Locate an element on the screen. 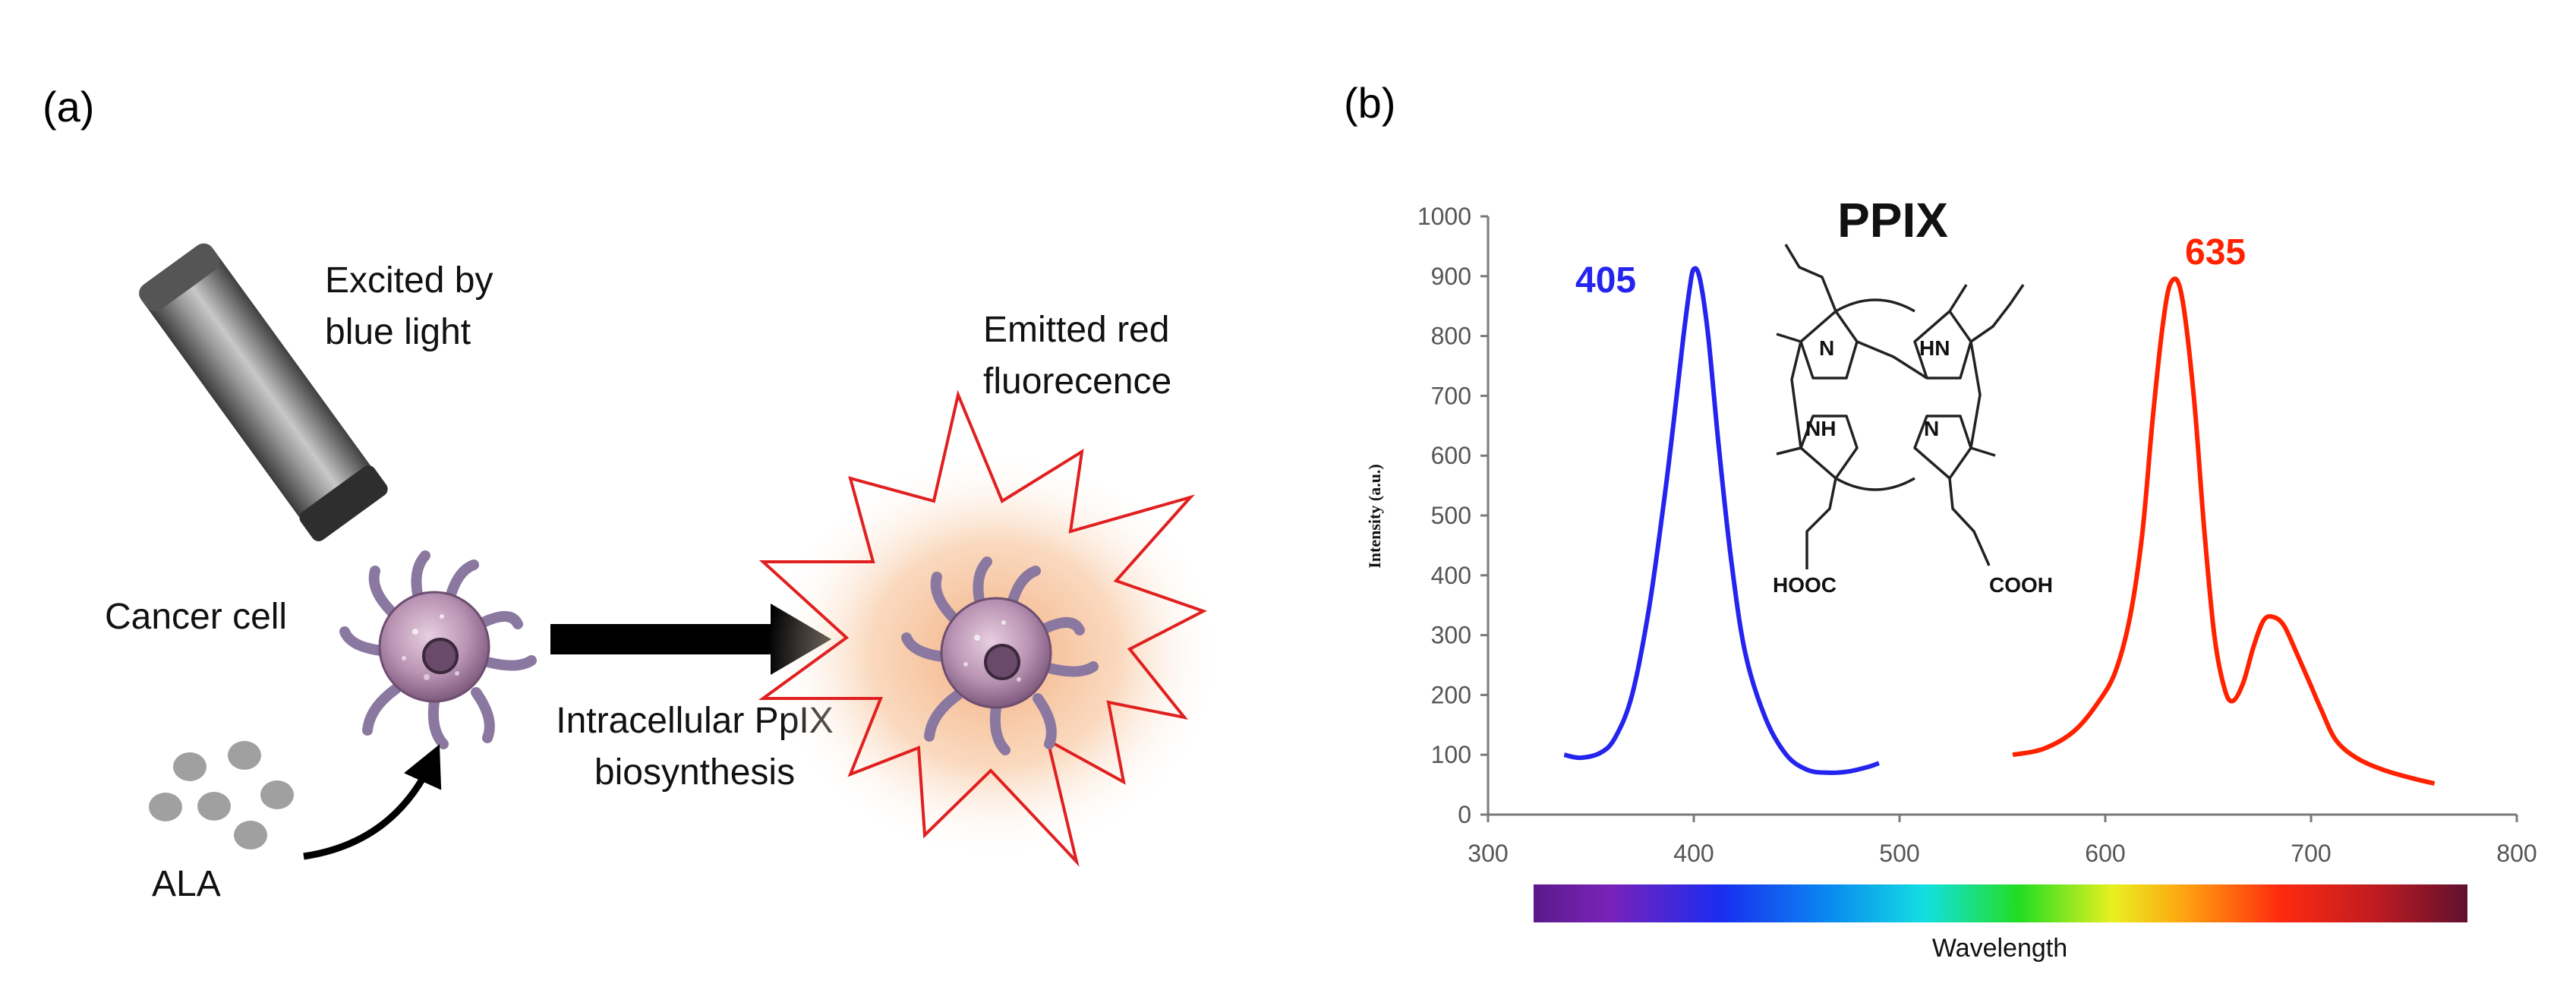  peak-label-emission: 635 is located at coordinates (2215, 252).